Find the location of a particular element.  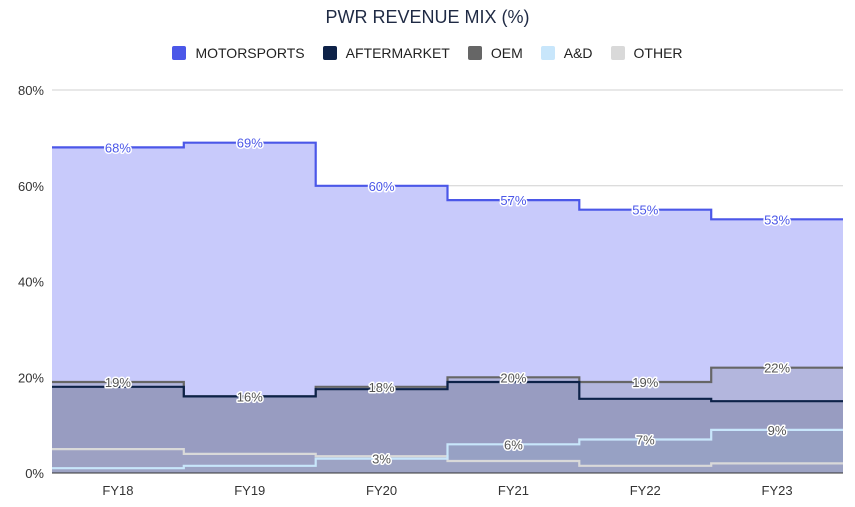

data-label-oem-fy22: 19% is located at coordinates (645, 382).